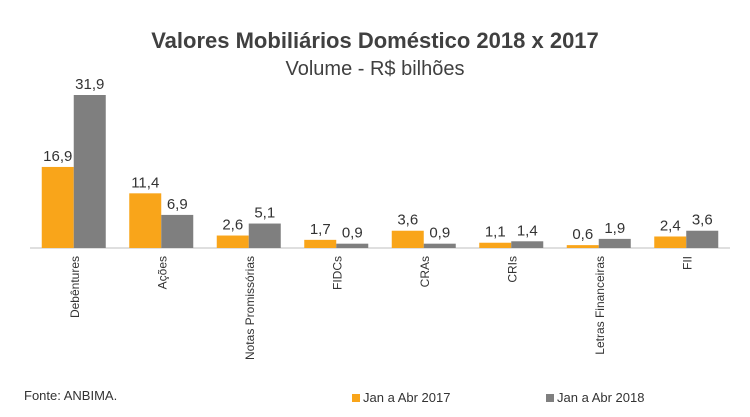 Image resolution: width=750 pixels, height=417 pixels. What do you see at coordinates (614, 228) in the screenshot?
I see `data-label: 1,9` at bounding box center [614, 228].